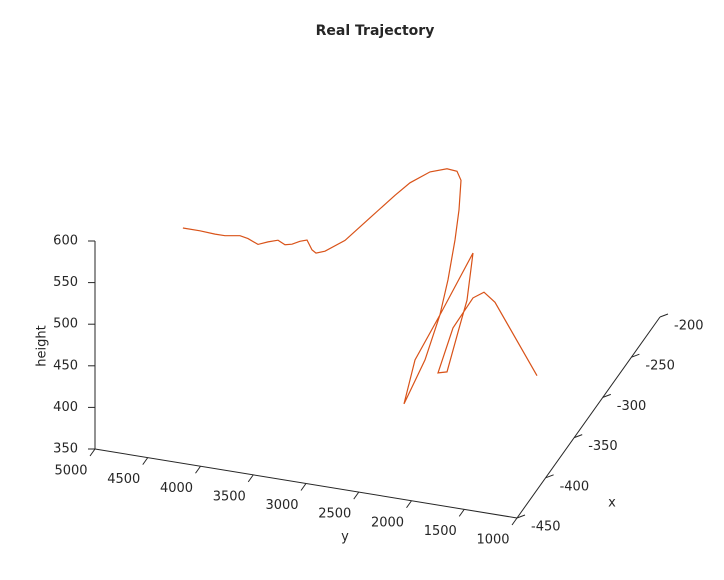 This screenshot has height=580, width=724. What do you see at coordinates (588, 417) in the screenshot?
I see `x-axis` at bounding box center [588, 417].